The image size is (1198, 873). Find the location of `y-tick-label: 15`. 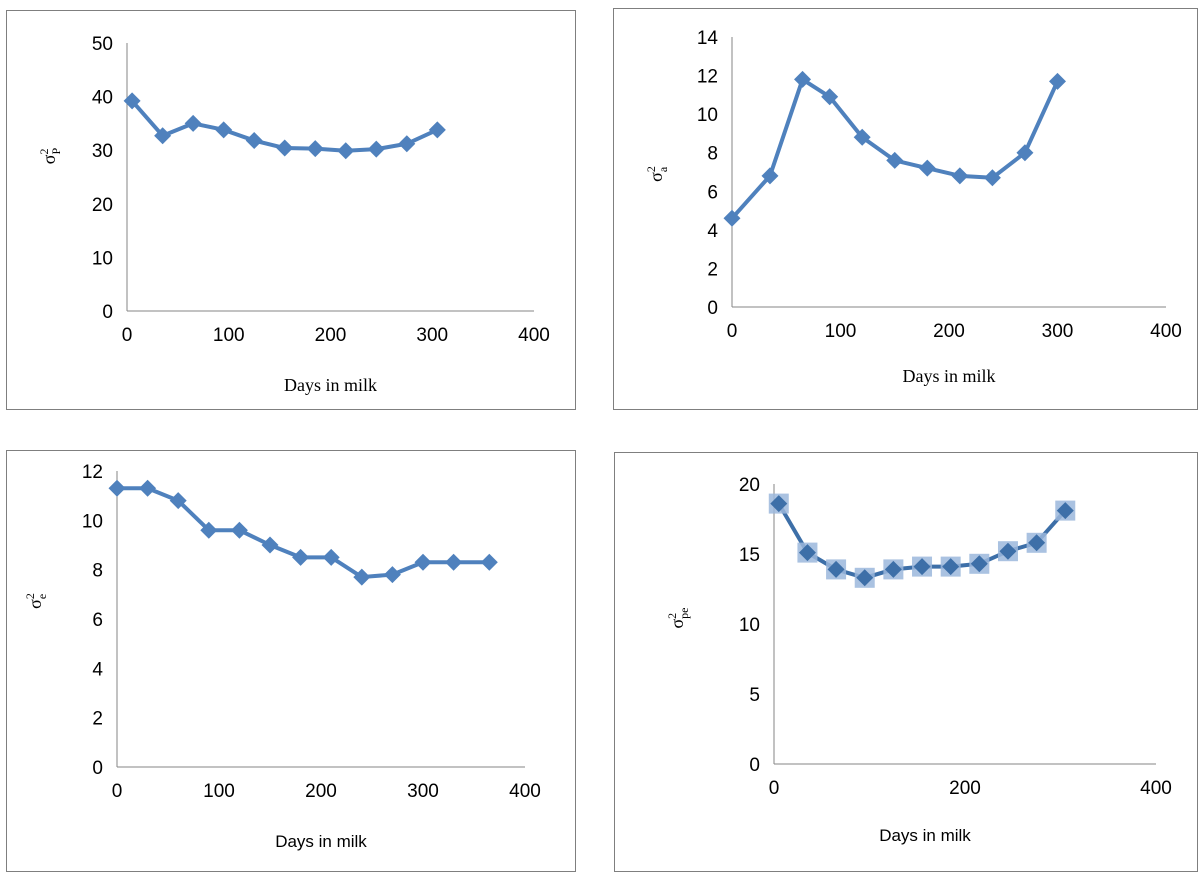

y-tick-label: 15 is located at coordinates (749, 555).